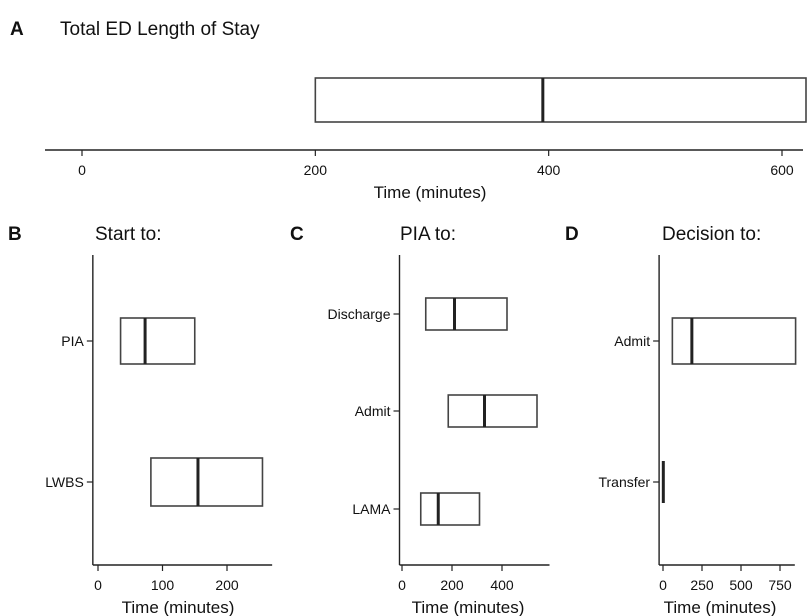 Image resolution: width=807 pixels, height=616 pixels. Describe the element at coordinates (663, 585) in the screenshot. I see `panel-d-x-tick-label: 0` at that location.